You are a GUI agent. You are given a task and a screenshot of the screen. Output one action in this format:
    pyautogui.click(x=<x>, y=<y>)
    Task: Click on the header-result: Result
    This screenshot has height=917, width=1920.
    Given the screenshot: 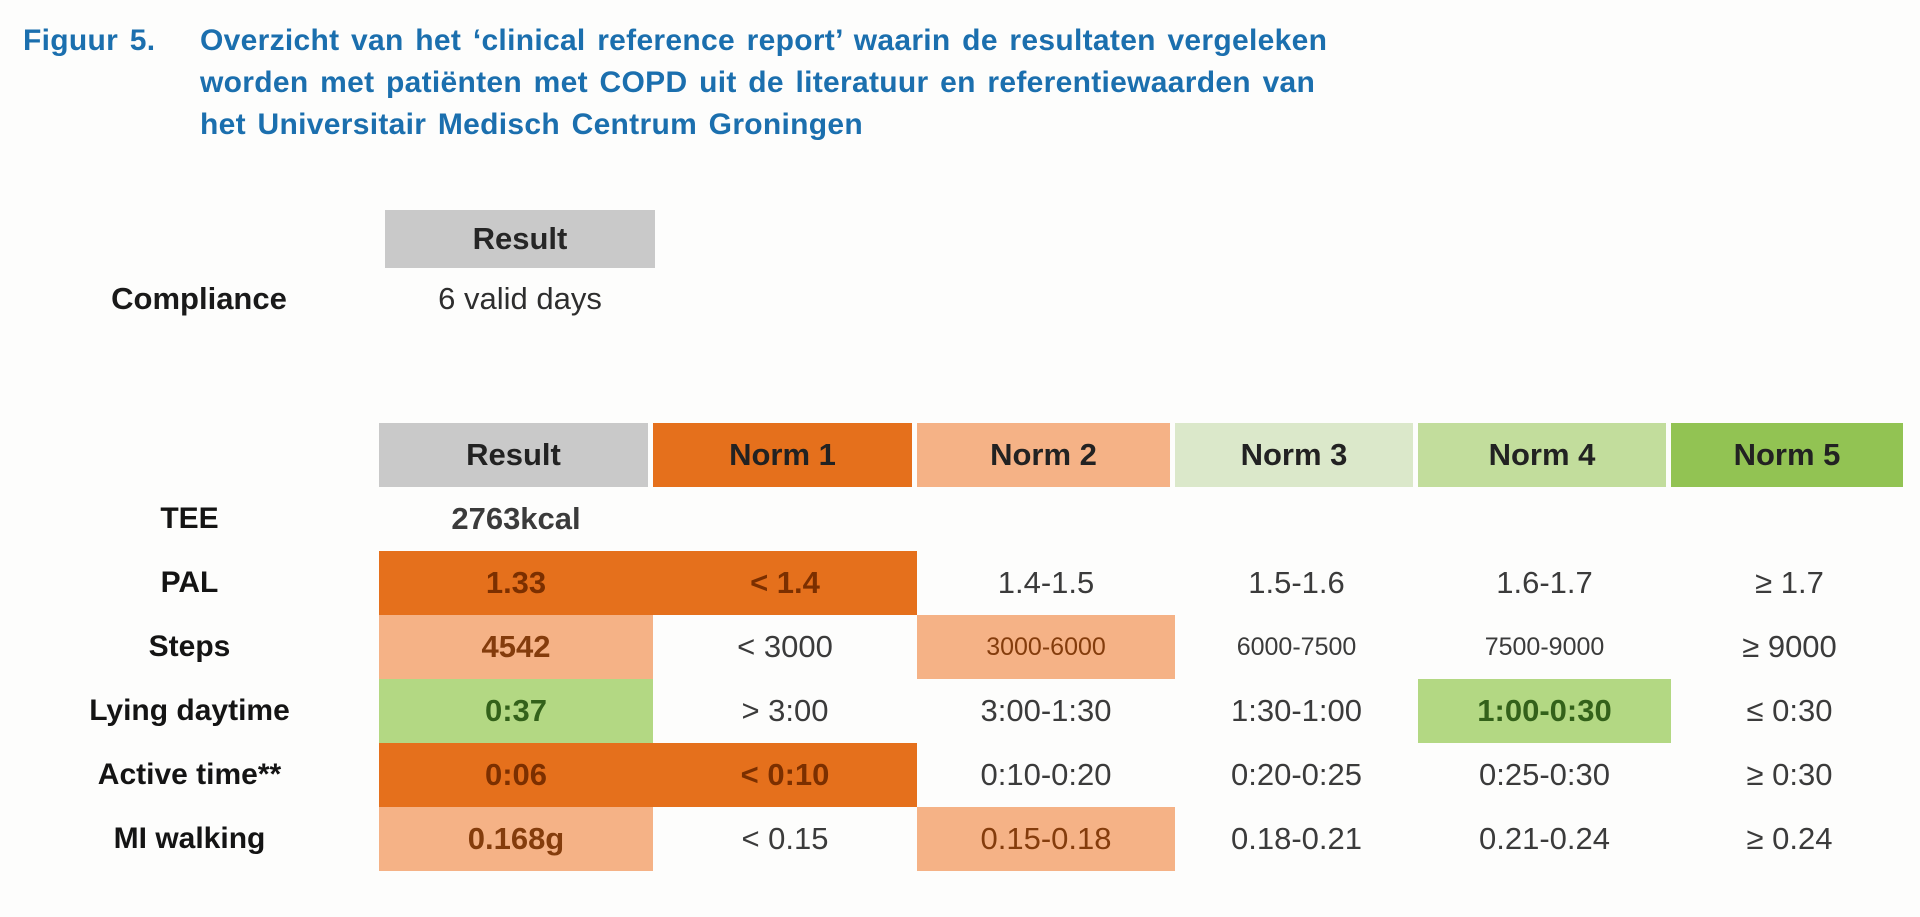 What is the action you would take?
    pyautogui.click(x=516, y=455)
    